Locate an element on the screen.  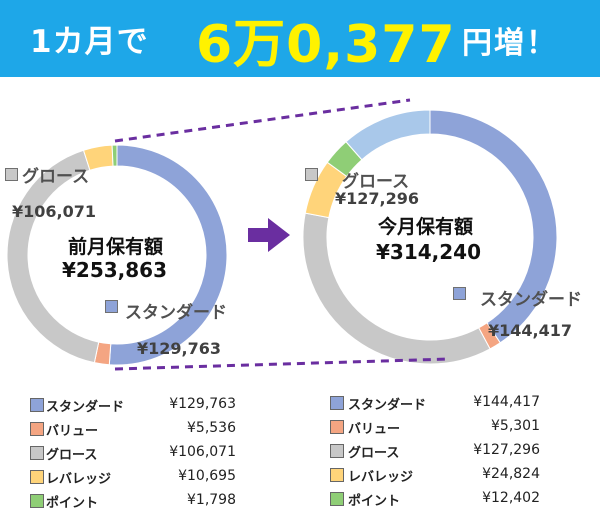
increase-segment is located at coordinates (388, 135).